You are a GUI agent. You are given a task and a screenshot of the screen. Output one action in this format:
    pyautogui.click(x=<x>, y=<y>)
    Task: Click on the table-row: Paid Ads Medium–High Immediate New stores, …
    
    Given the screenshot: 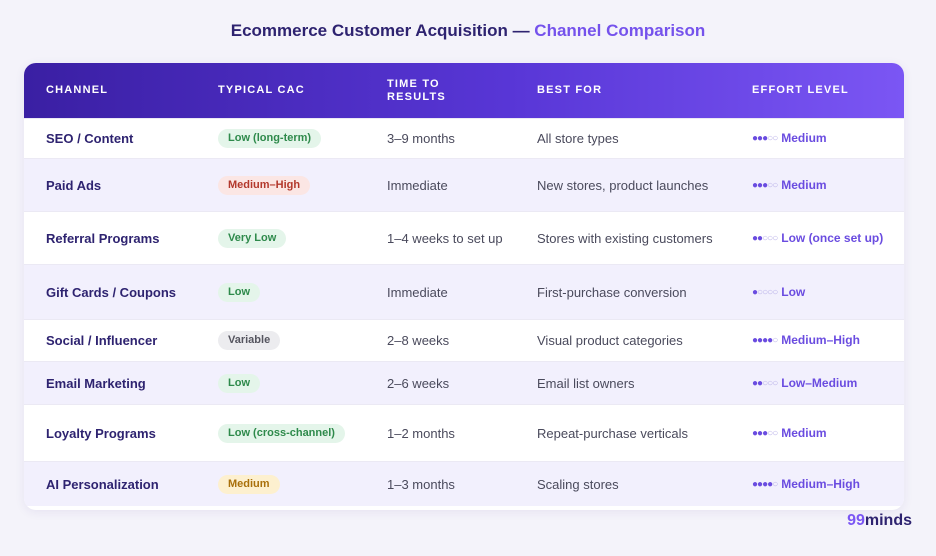 What is the action you would take?
    pyautogui.click(x=464, y=184)
    